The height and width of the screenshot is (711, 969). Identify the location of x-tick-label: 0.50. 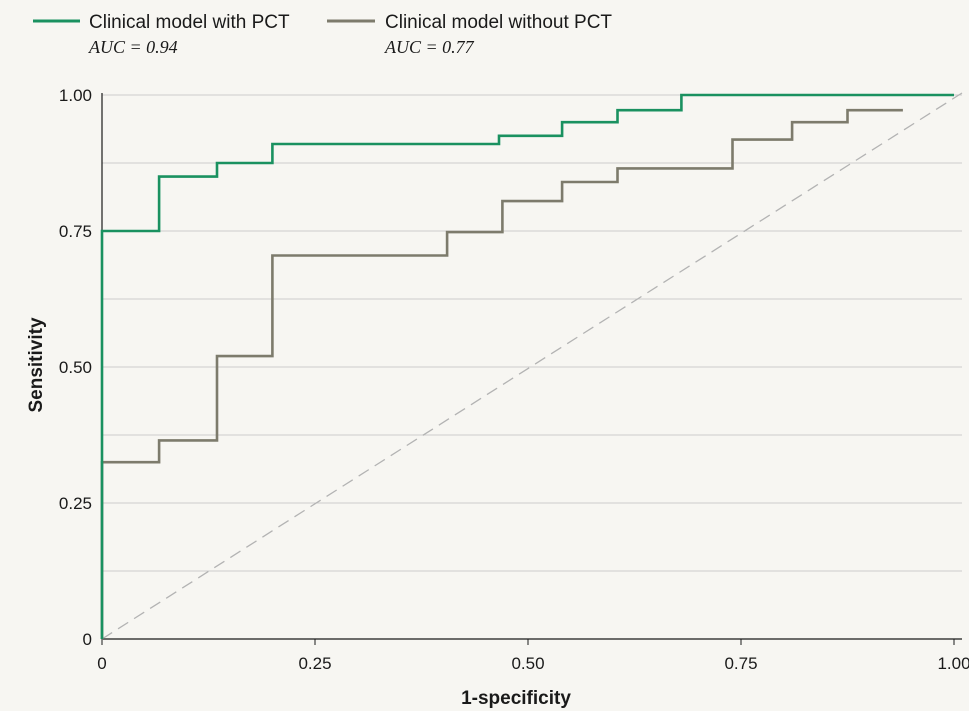
(527, 663).